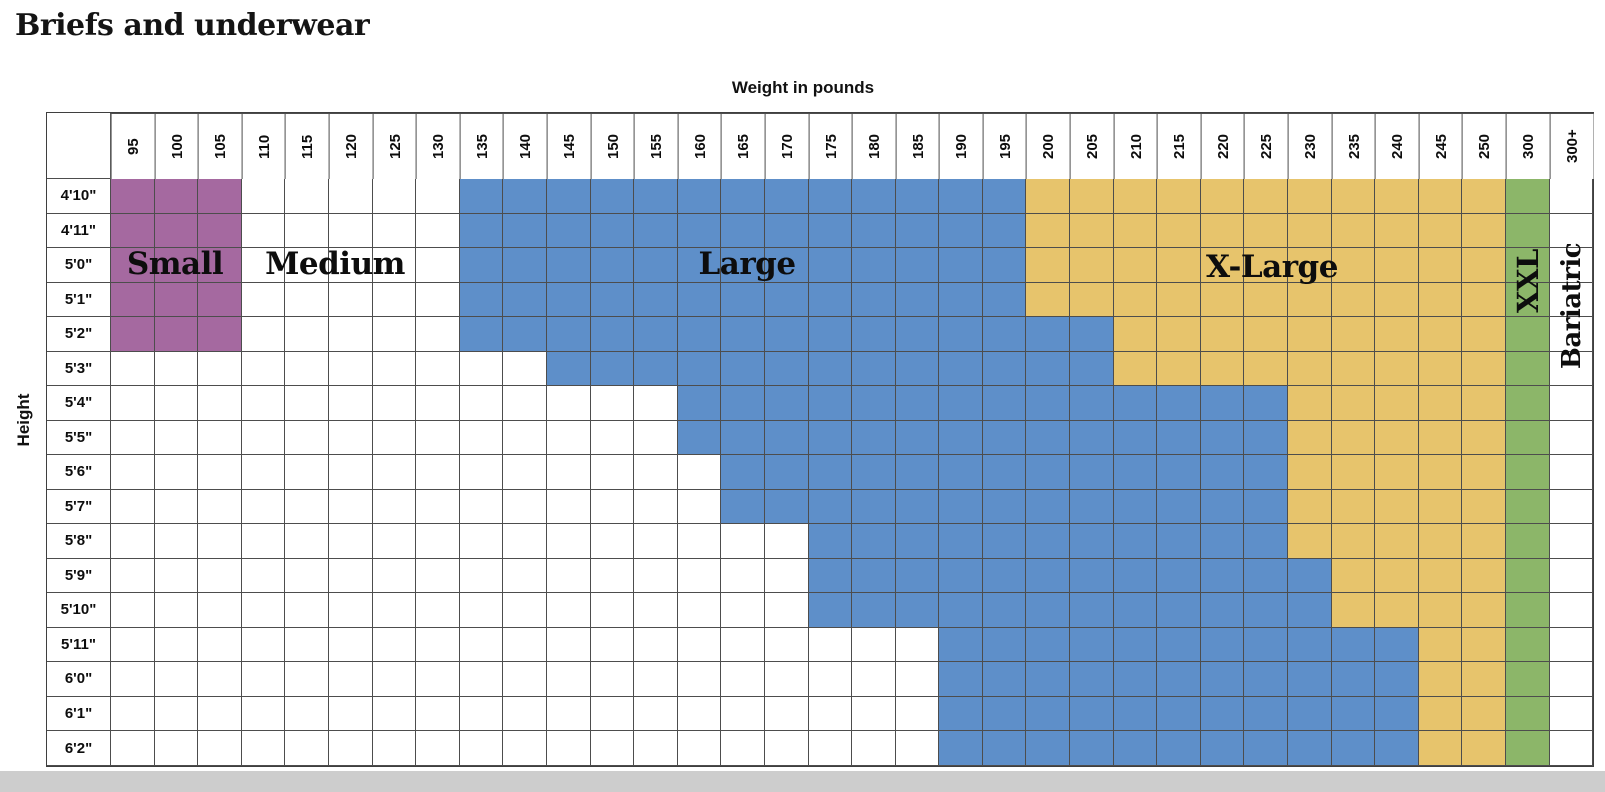  I want to click on height-row-label: 5'1", so click(79, 300).